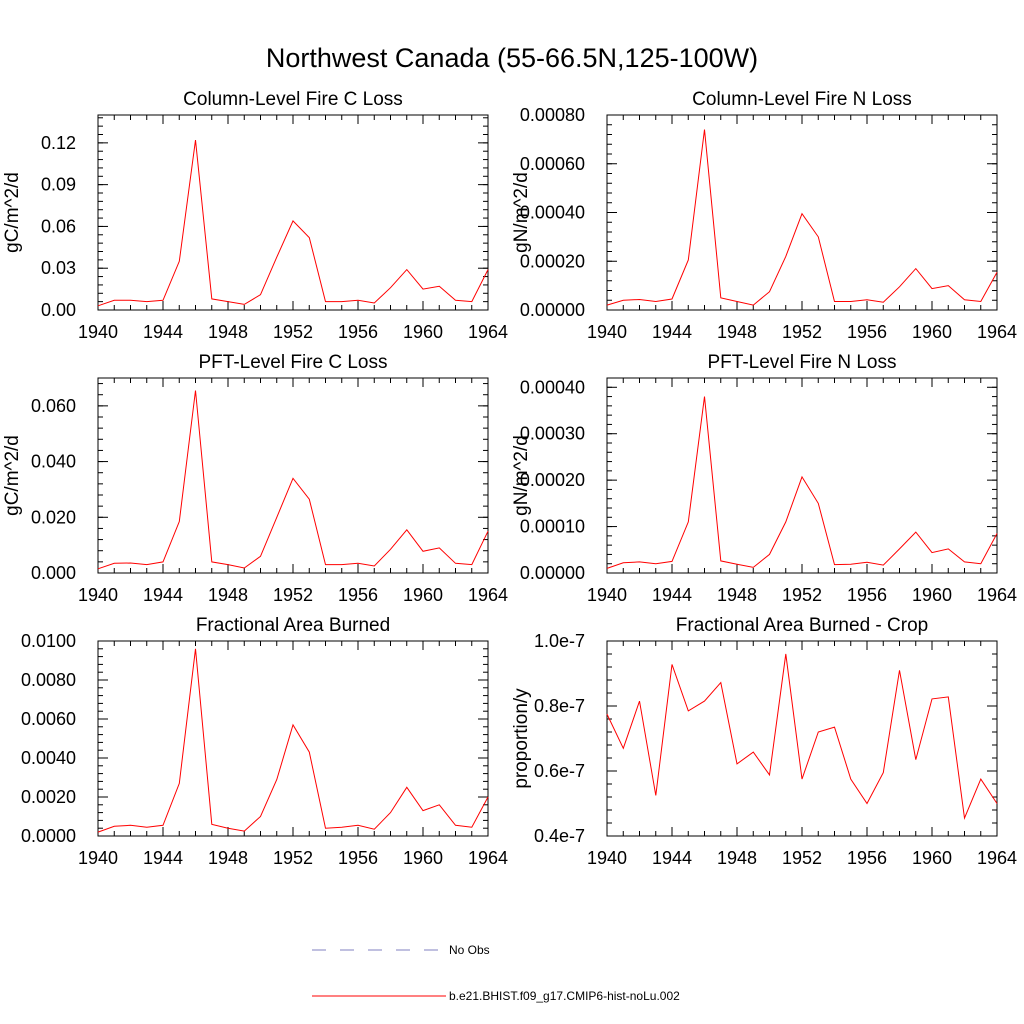 This screenshot has width=1024, height=1024. I want to click on panel-6-series-line, so click(802, 736).